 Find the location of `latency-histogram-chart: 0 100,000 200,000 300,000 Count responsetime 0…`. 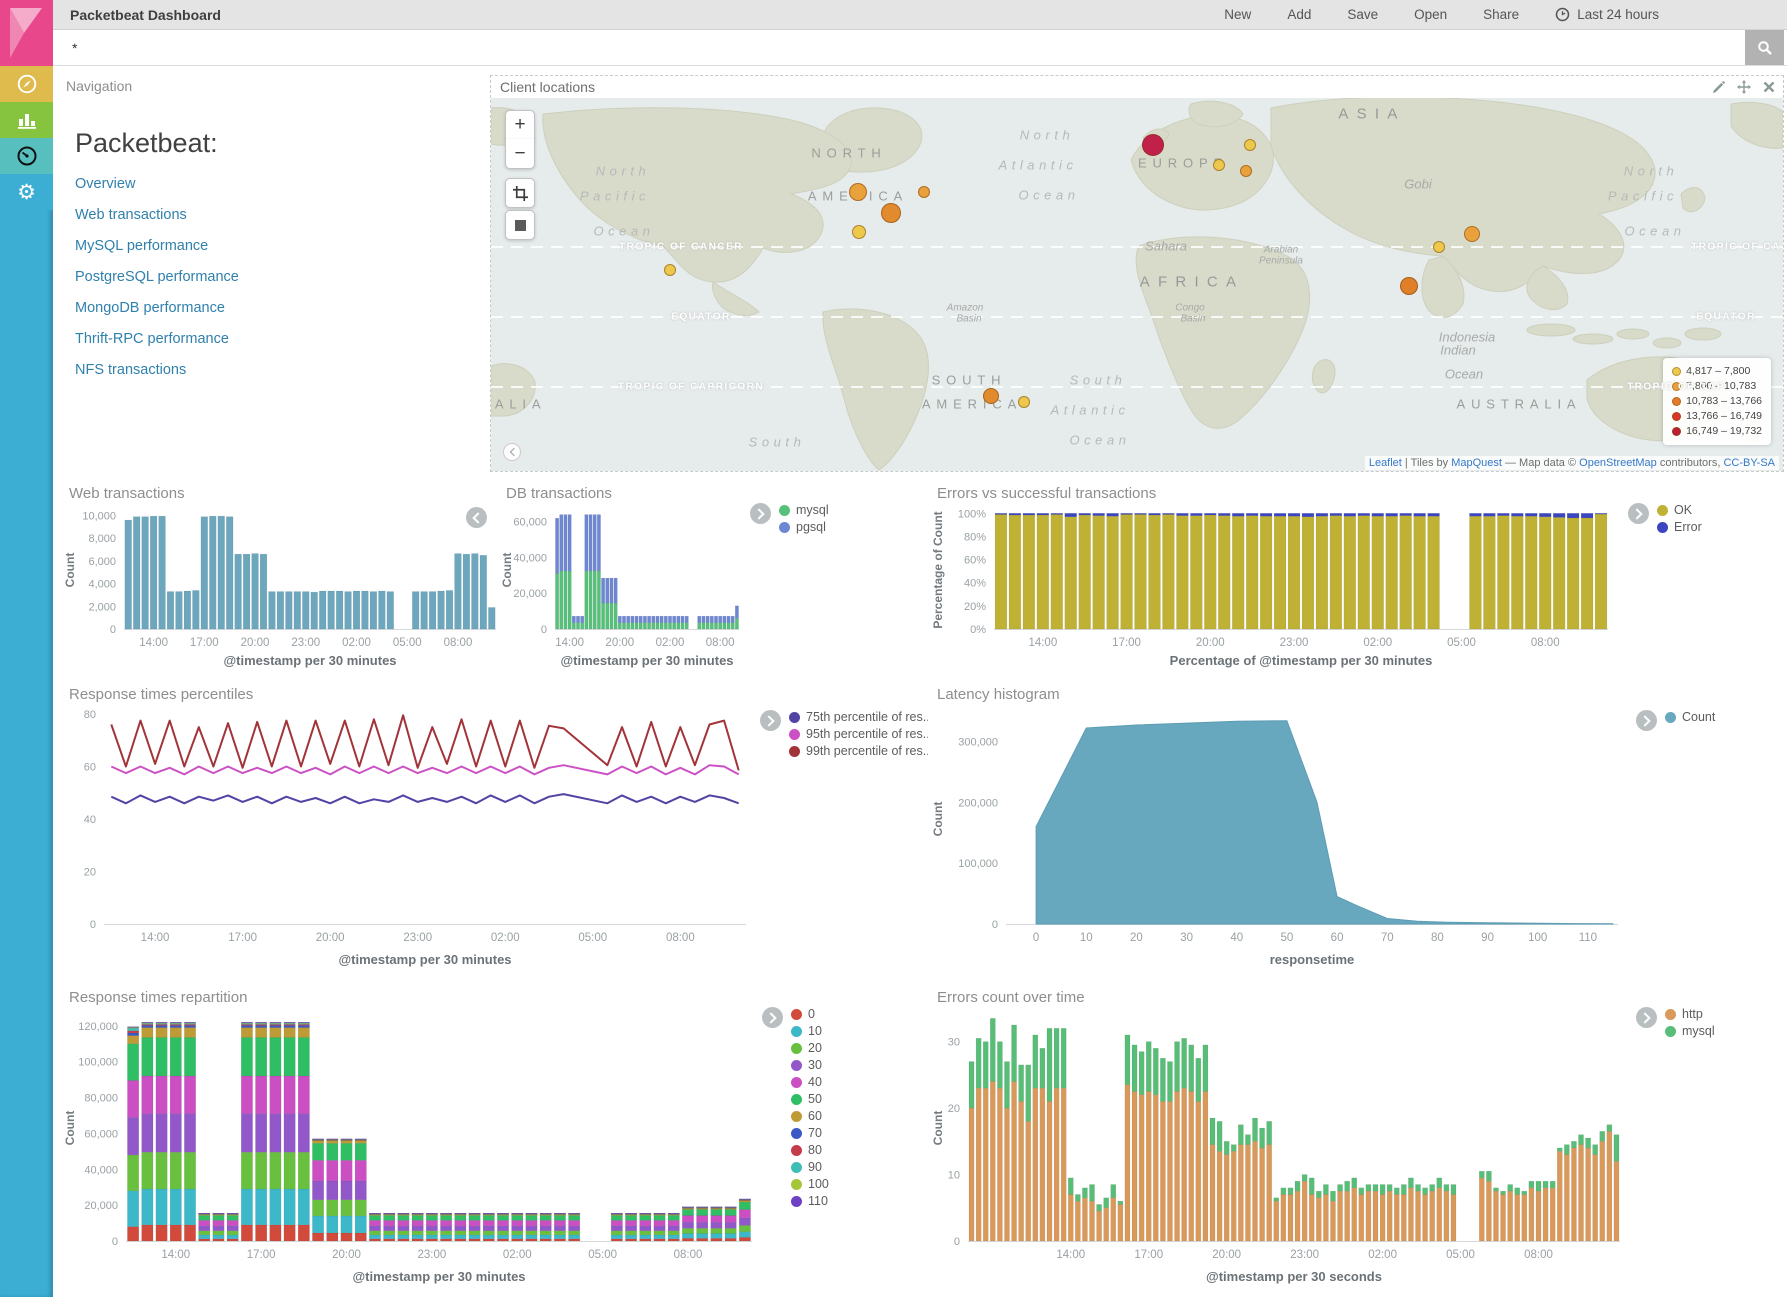

latency-histogram-chart: 0 100,000 200,000 300,000 Count responsetime 0… is located at coordinates (1281, 839).